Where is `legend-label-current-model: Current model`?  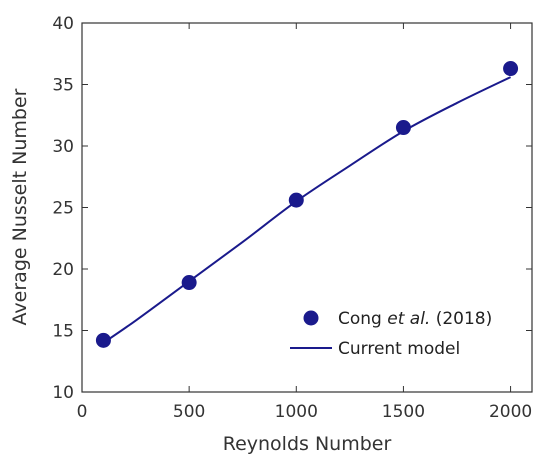 legend-label-current-model: Current model is located at coordinates (399, 349).